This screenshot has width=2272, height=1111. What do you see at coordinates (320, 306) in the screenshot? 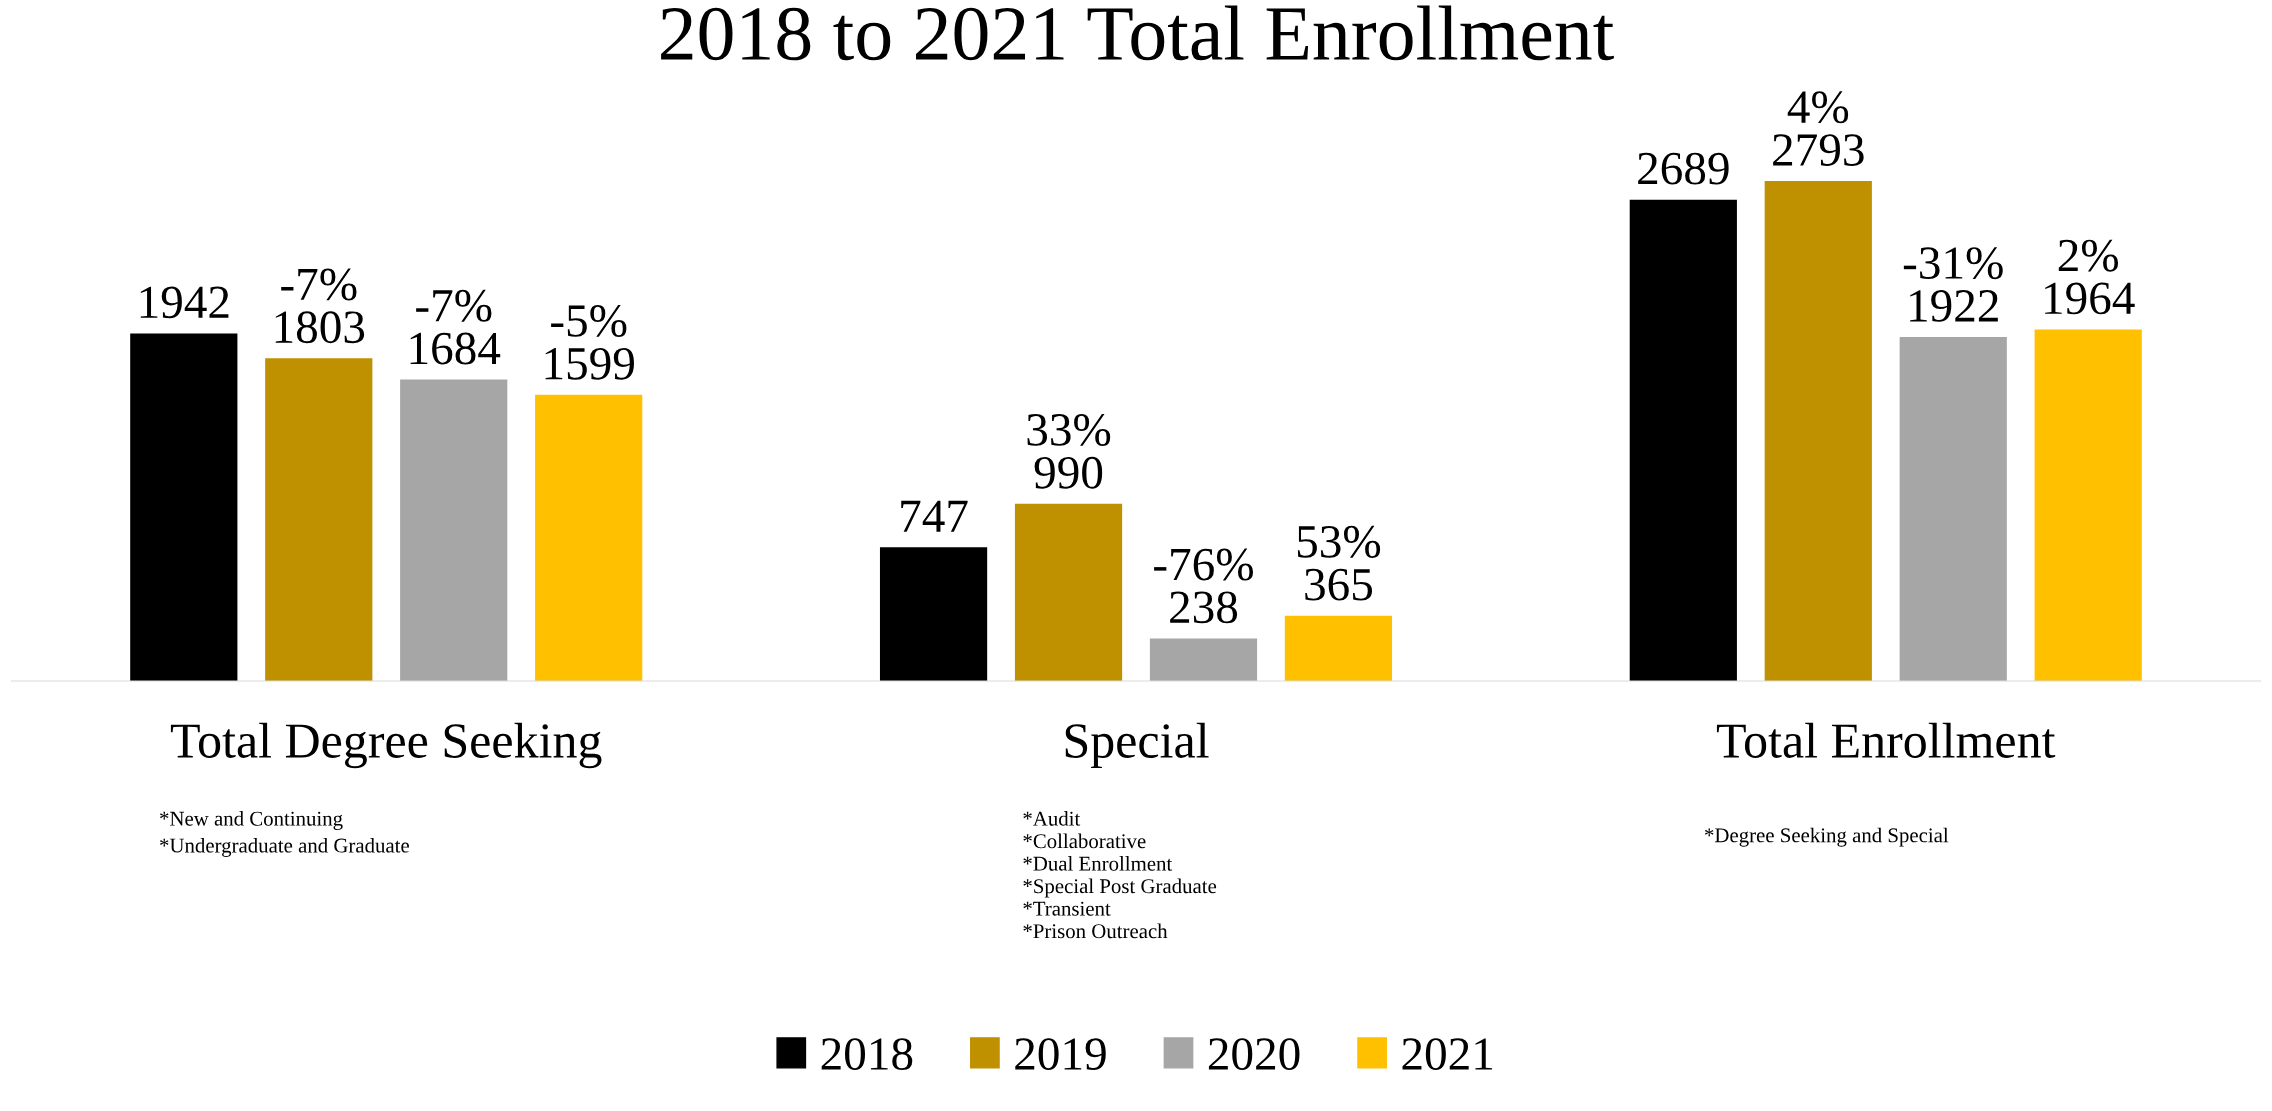
I see `data-label: -7% 1803` at bounding box center [320, 306].